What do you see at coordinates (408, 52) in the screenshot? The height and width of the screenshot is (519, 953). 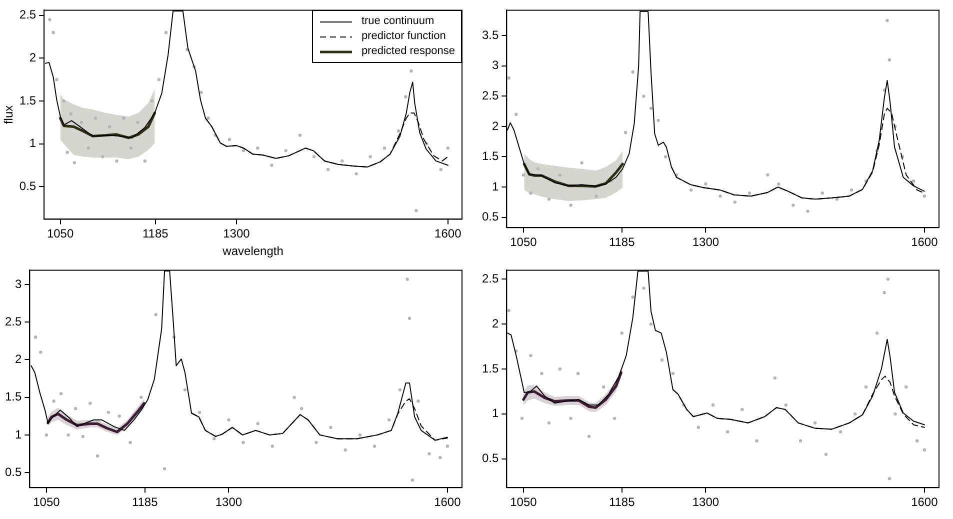 I see `legend-label: predicted response` at bounding box center [408, 52].